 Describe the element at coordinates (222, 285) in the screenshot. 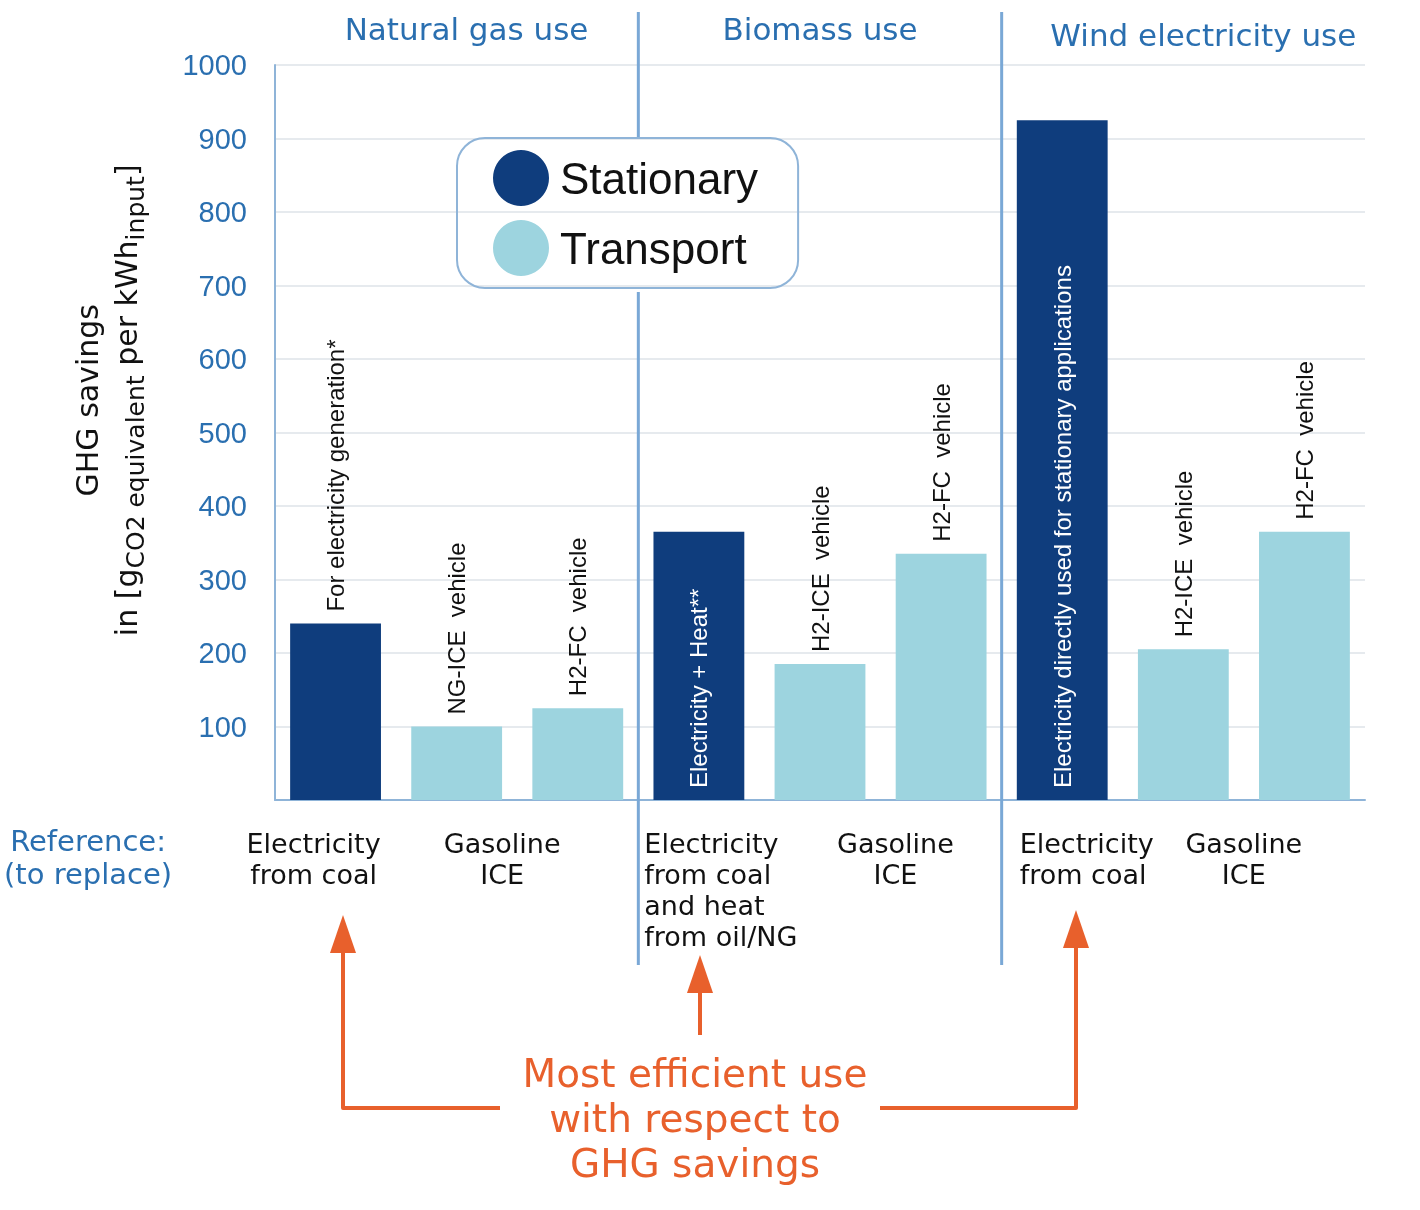

I see `y-tick-label: 700` at that location.